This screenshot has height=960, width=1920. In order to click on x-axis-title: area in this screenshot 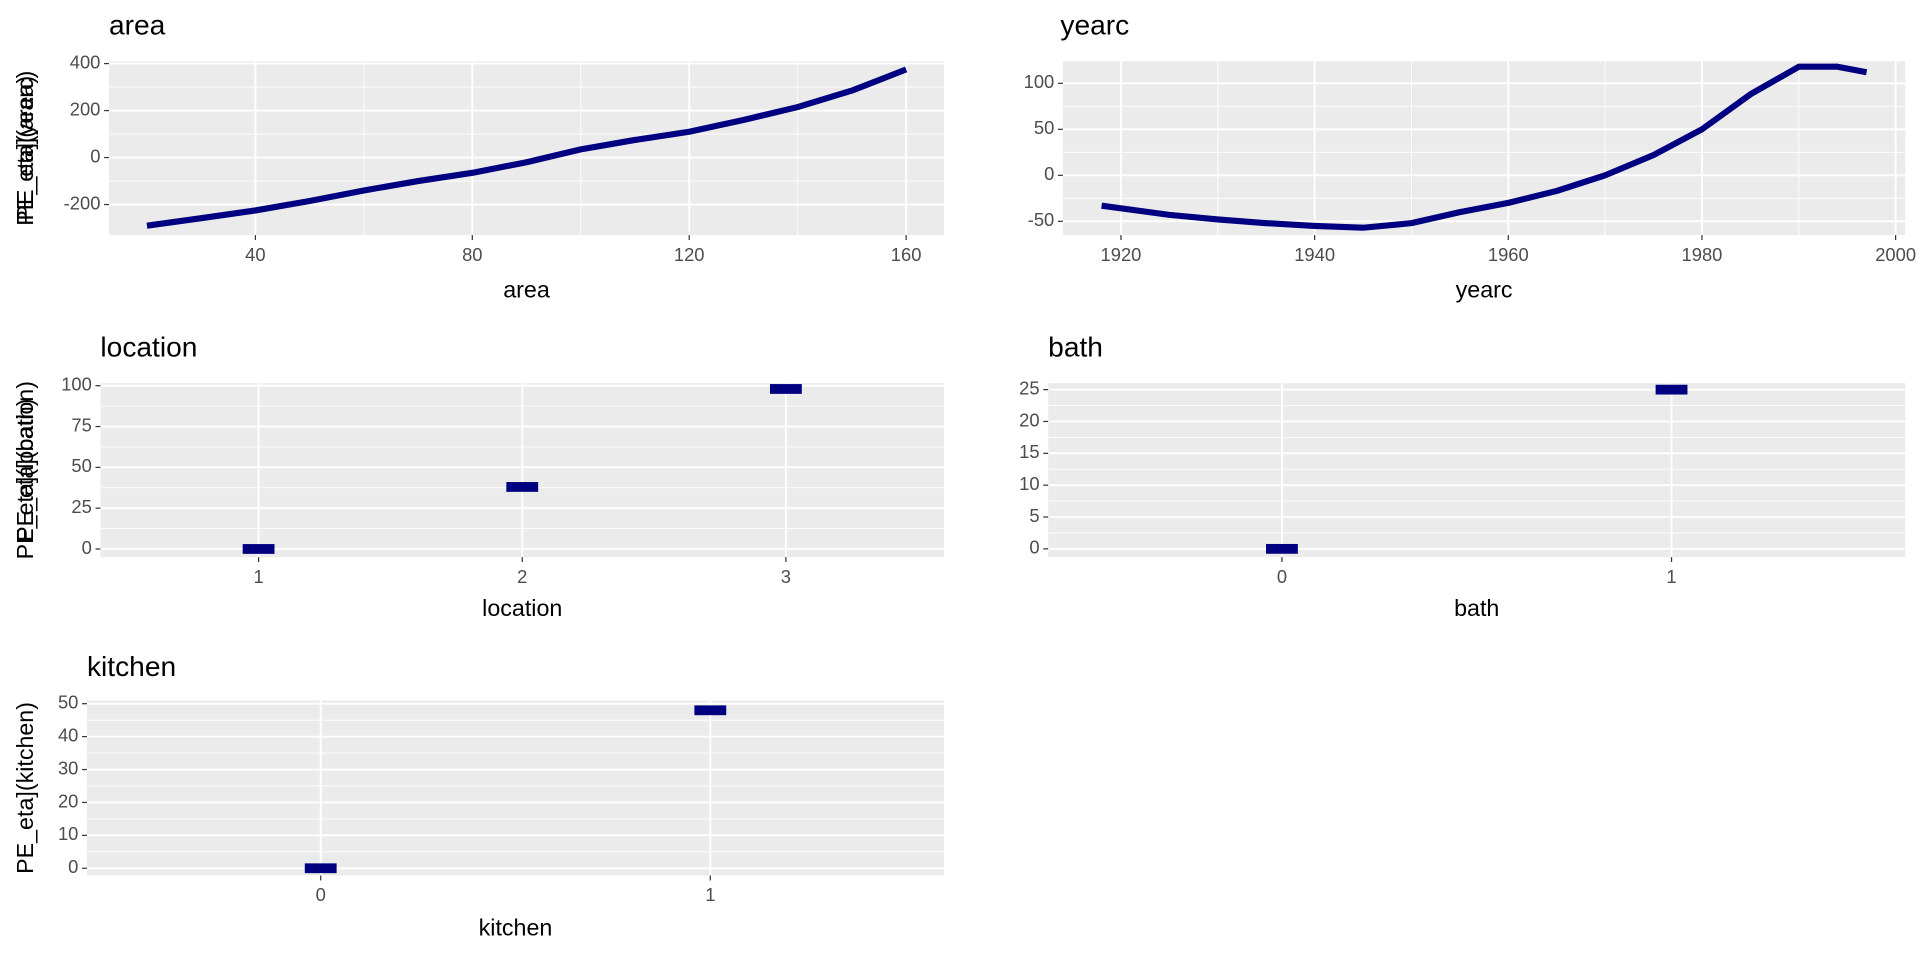, I will do `click(526, 290)`.